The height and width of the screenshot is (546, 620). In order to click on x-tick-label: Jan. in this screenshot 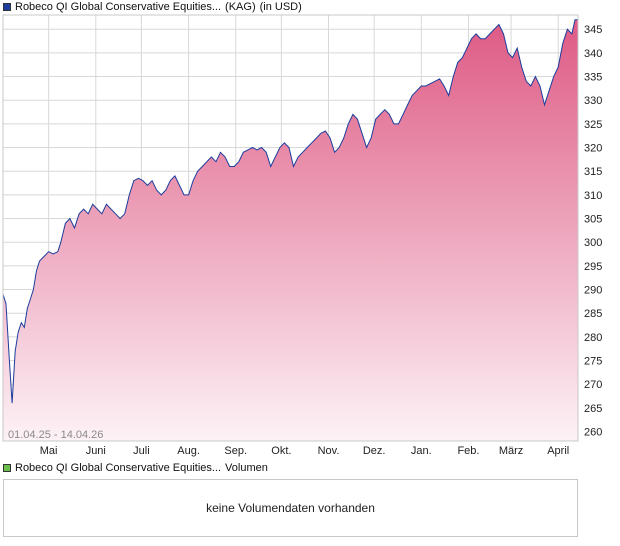, I will do `click(421, 451)`.